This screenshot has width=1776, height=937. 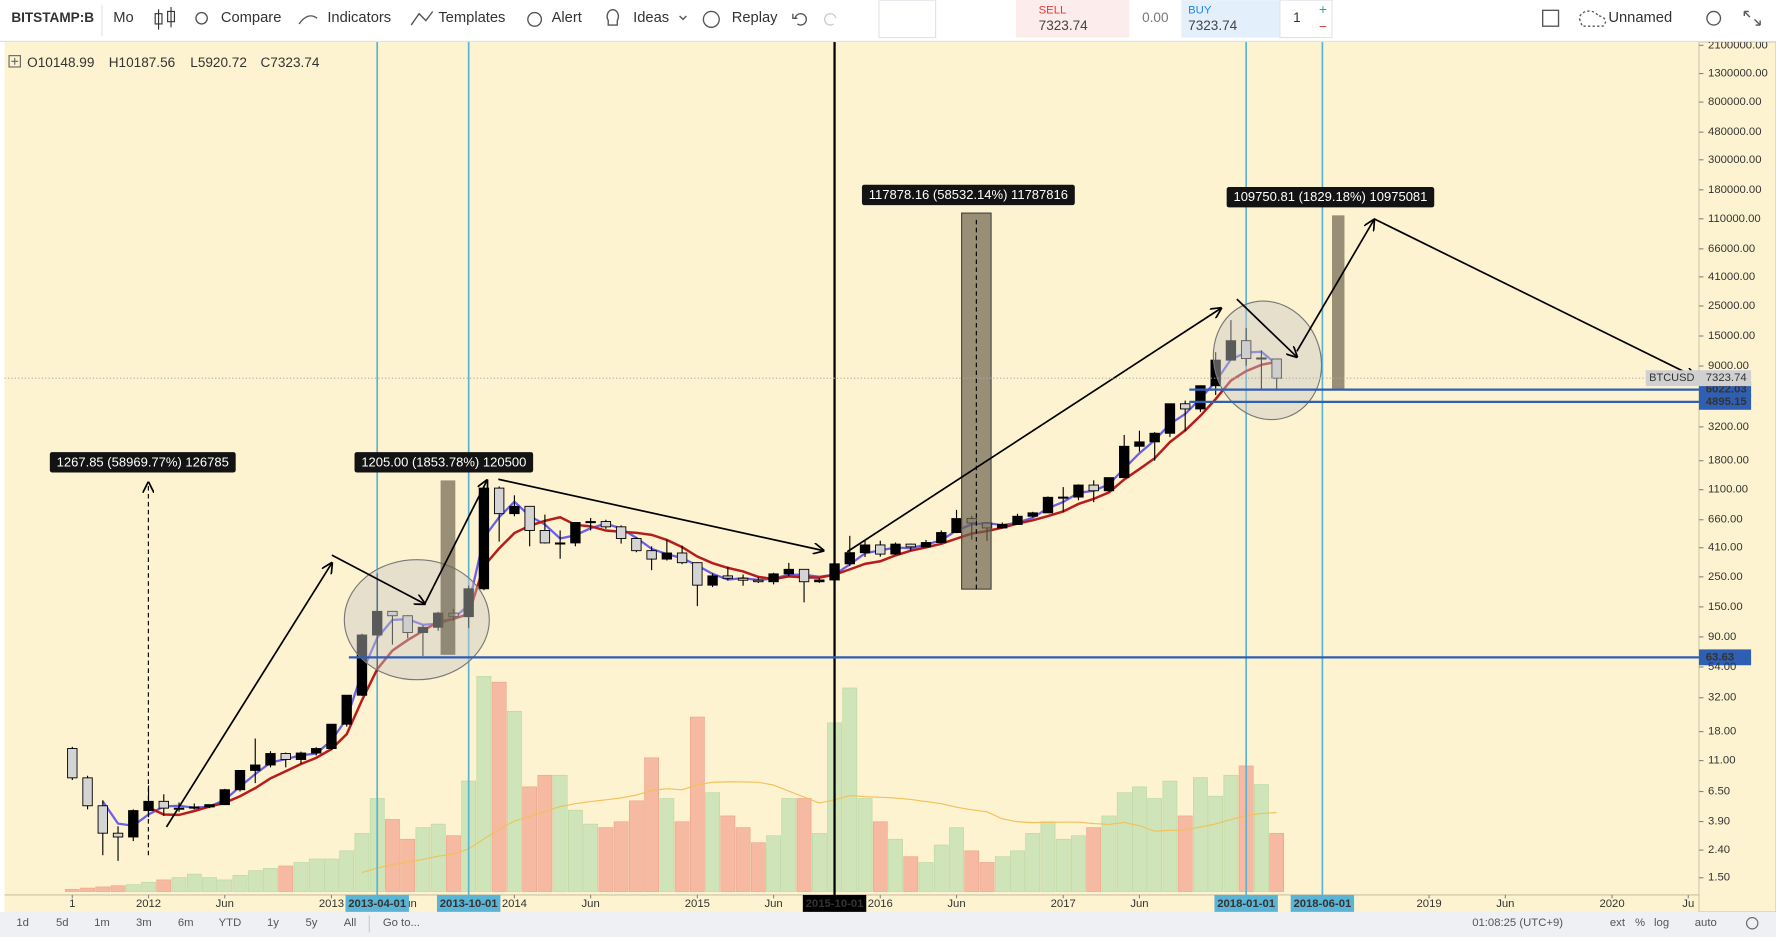 What do you see at coordinates (1706, 923) in the screenshot?
I see `scale-option: auto` at bounding box center [1706, 923].